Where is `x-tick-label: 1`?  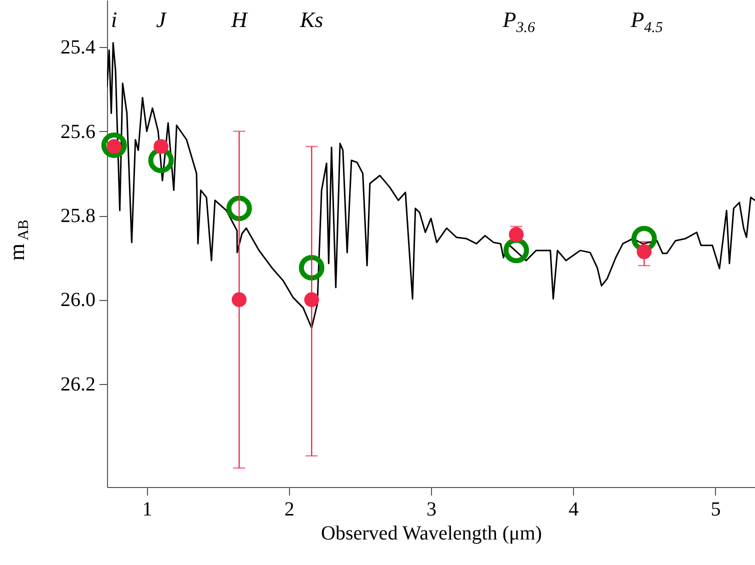
x-tick-label: 1 is located at coordinates (147, 509).